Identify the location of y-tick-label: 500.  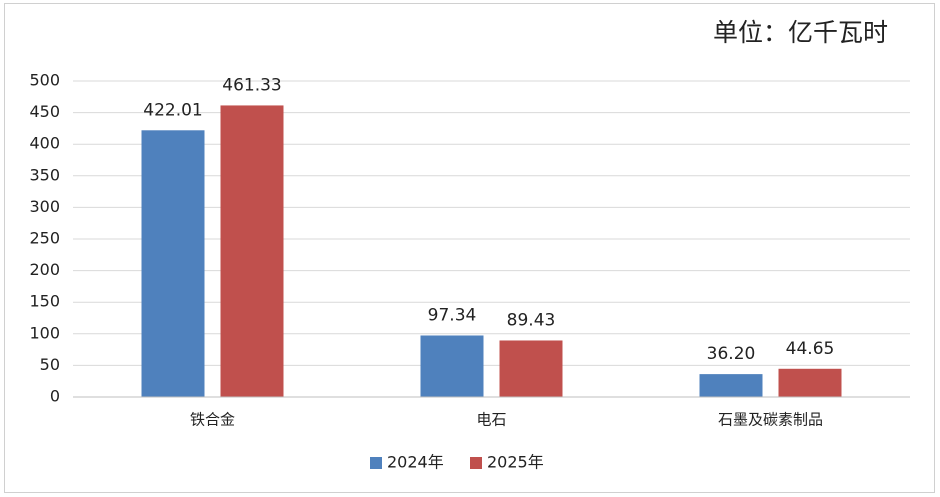
(44, 80).